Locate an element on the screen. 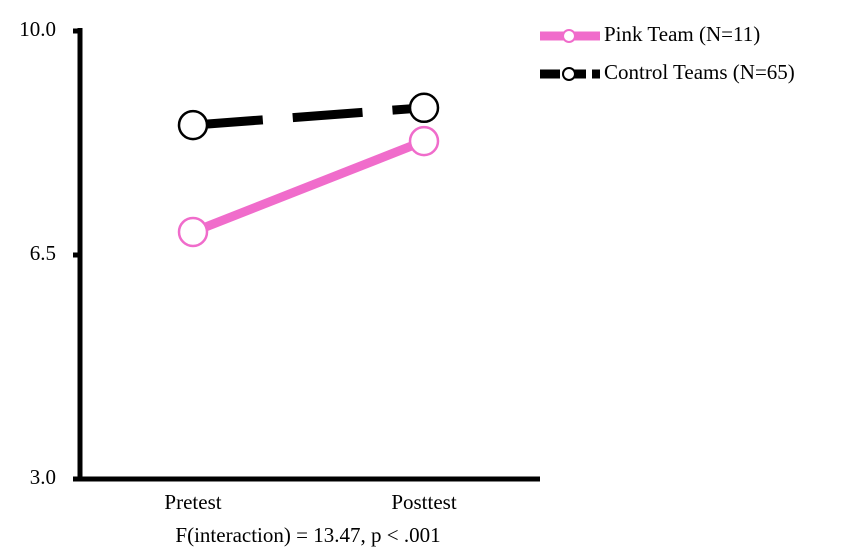 The image size is (855, 558). legend-label: Control Teams (N=65) is located at coordinates (699, 72).